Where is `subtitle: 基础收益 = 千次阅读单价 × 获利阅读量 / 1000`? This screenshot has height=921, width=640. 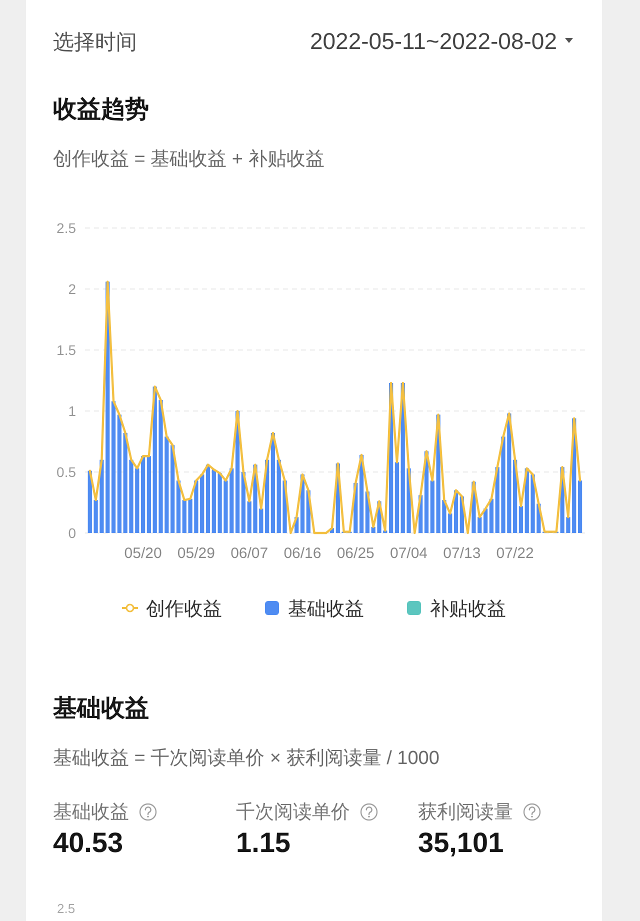 subtitle: 基础收益 = 千次阅读单价 × 获利阅读量 / 1000 is located at coordinates (246, 758).